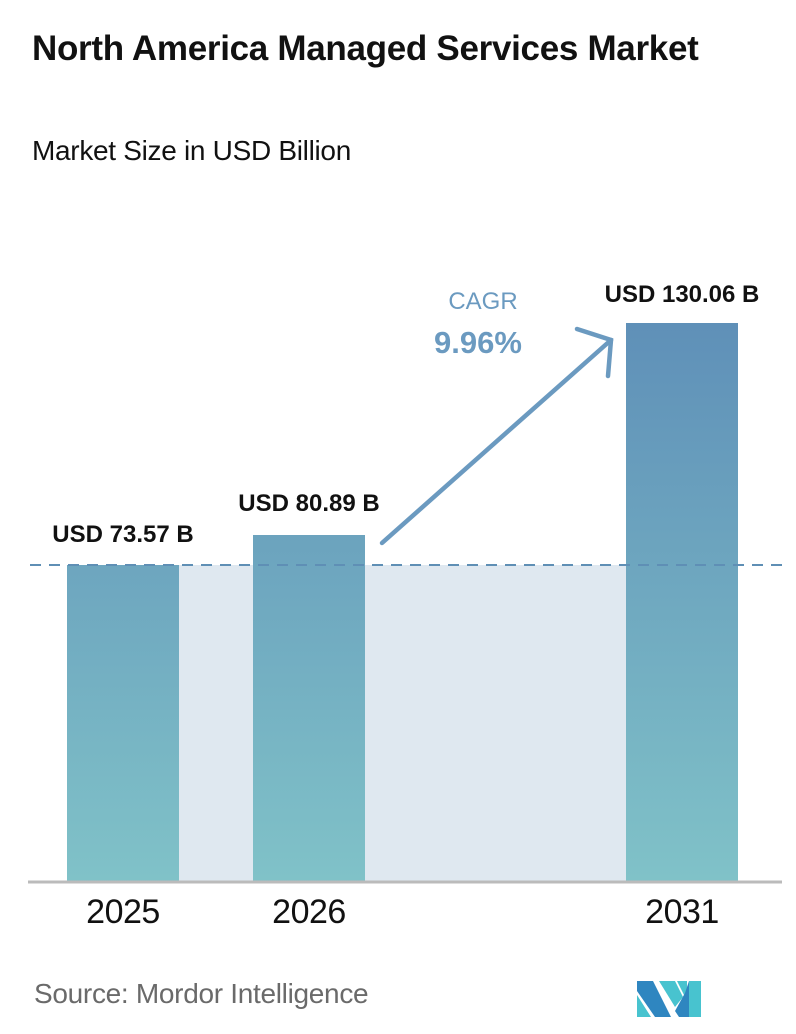 The height and width of the screenshot is (1034, 796). Describe the element at coordinates (365, 48) in the screenshot. I see `chart-title: North America Managed Services Market` at that location.